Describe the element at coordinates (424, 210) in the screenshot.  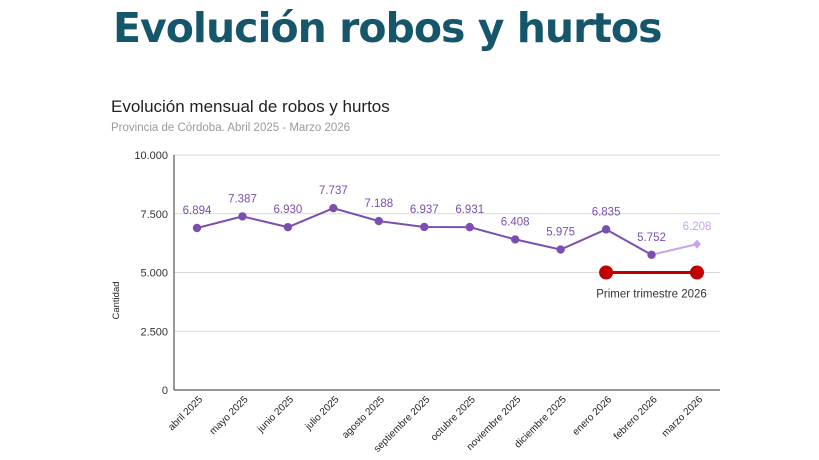
I see `data-label: 6.937` at that location.